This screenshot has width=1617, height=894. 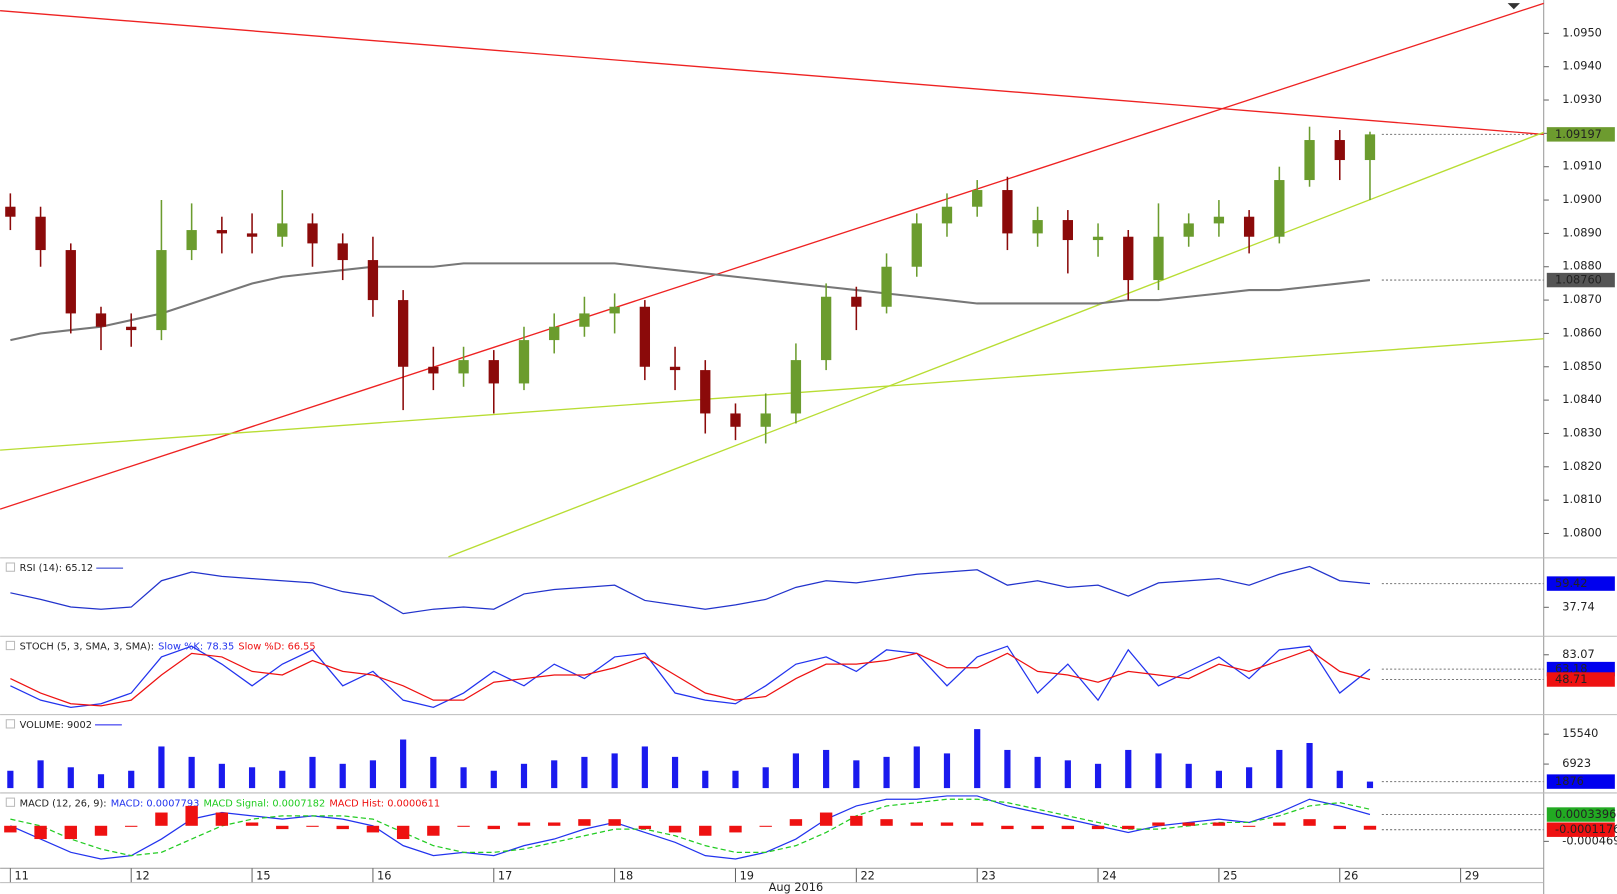 I want to click on x-tick-label: 24, so click(x=1109, y=875).